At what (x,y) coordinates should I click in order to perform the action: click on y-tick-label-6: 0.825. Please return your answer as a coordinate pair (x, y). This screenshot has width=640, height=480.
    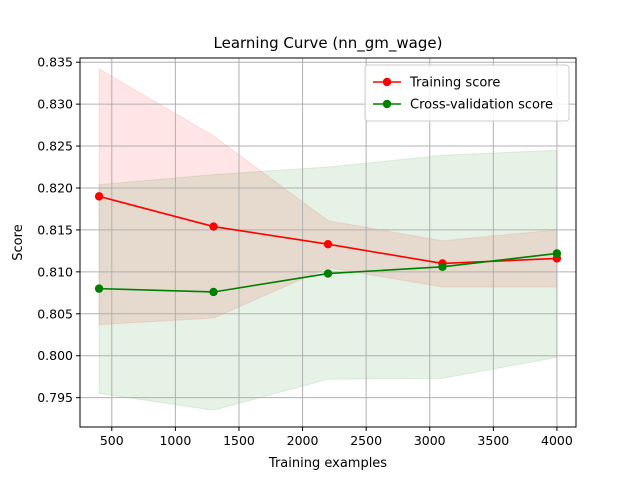
    Looking at the image, I should click on (55, 146).